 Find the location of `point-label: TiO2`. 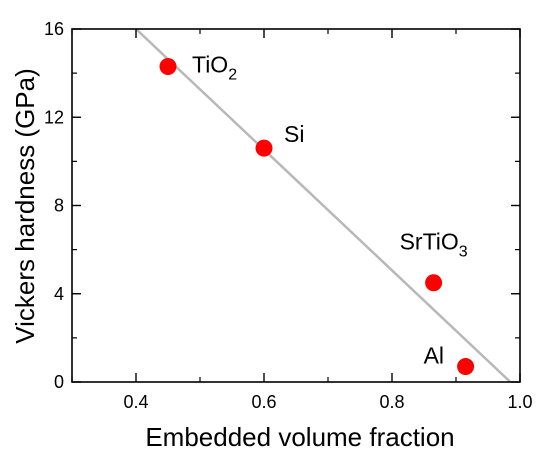

point-label: TiO2 is located at coordinates (214, 68).